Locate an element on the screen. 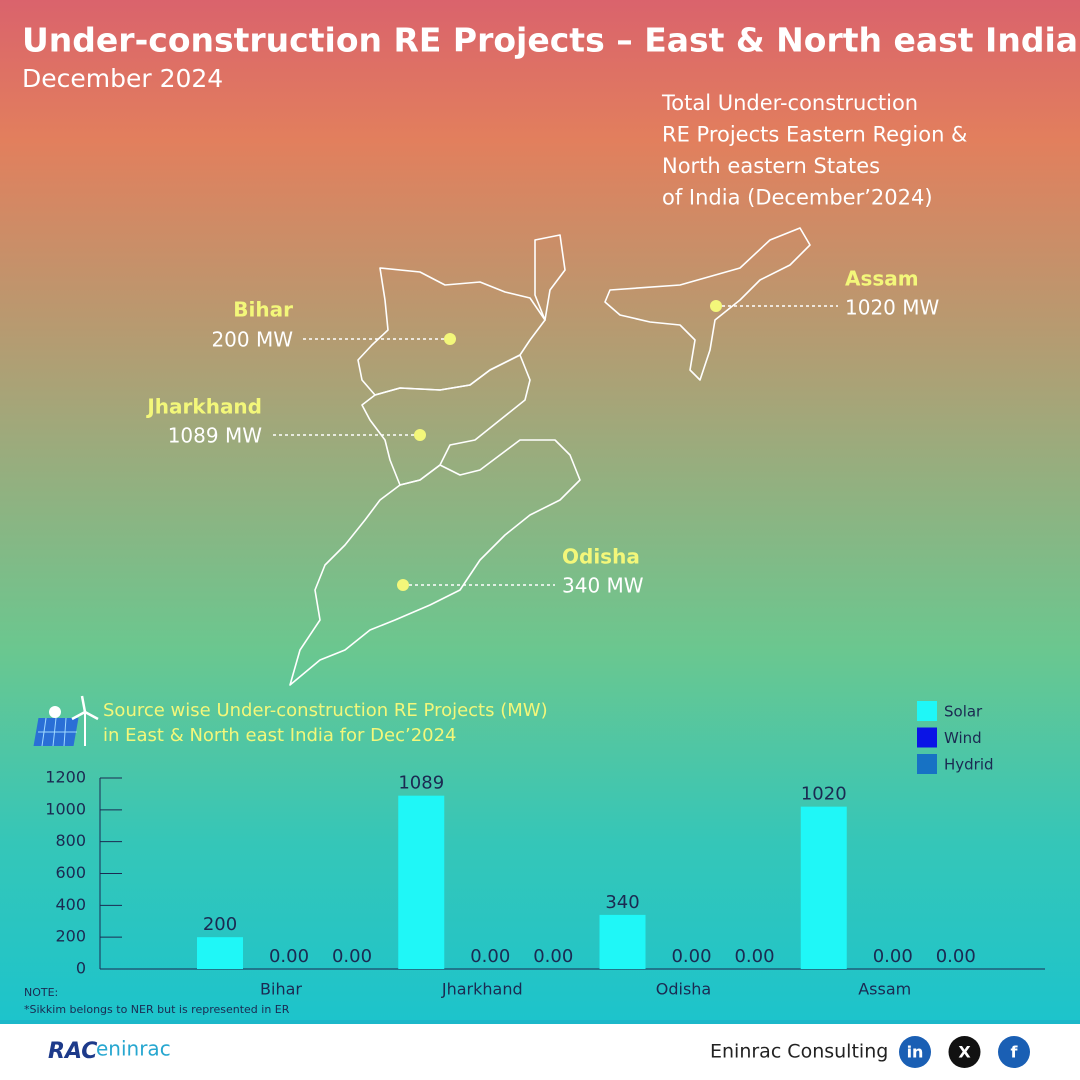 The image size is (1080, 1080). state-value: 200 MW is located at coordinates (252, 340).